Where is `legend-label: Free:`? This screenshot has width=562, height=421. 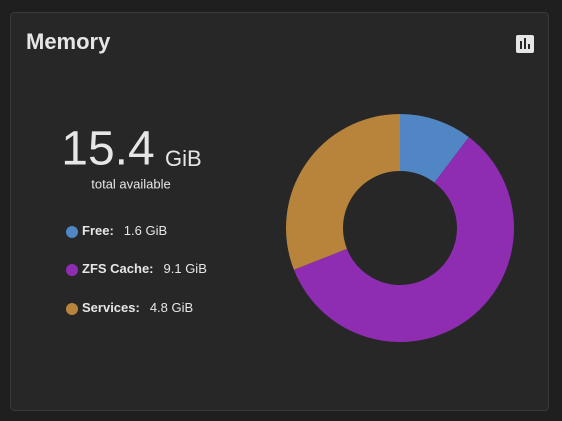 legend-label: Free: is located at coordinates (98, 230).